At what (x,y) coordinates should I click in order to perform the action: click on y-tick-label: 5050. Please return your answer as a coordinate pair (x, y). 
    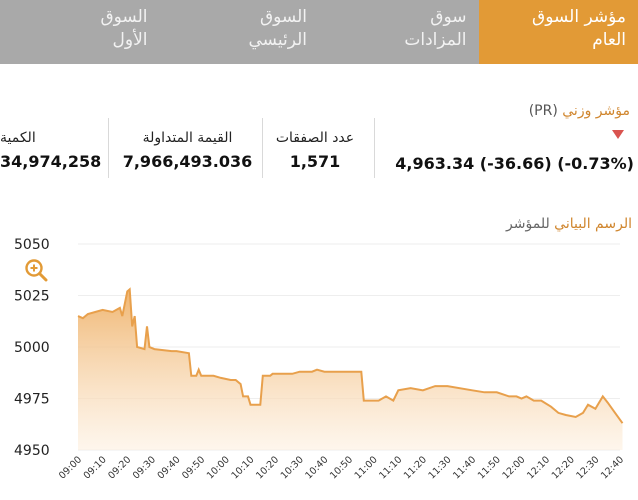
    Looking at the image, I should click on (32, 245).